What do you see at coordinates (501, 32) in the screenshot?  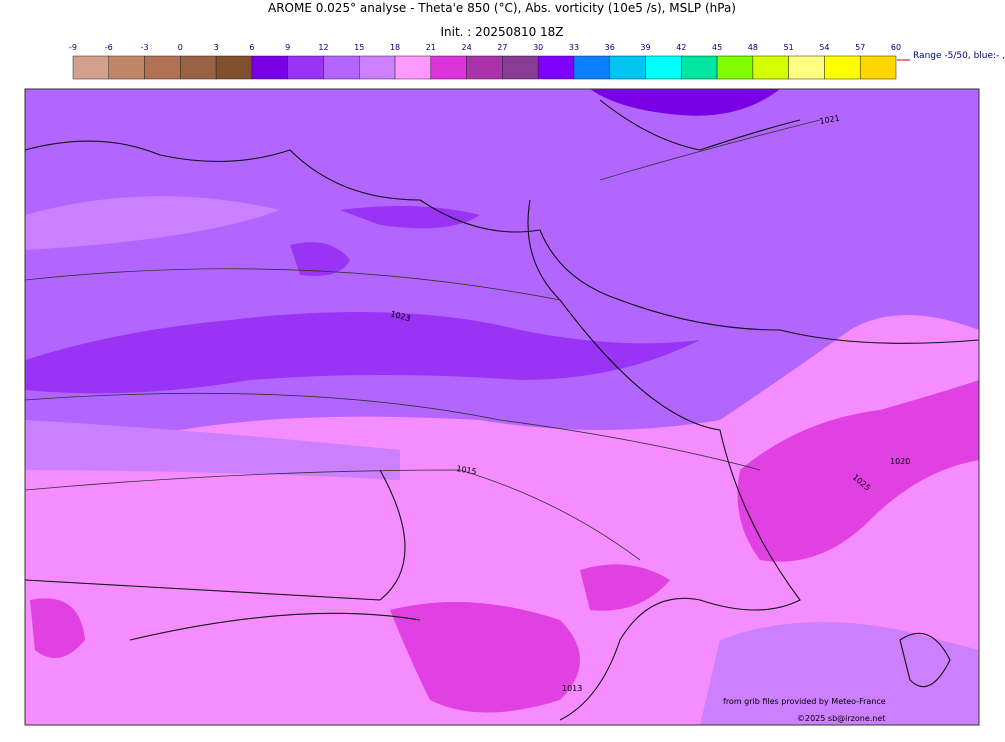 I see `subtitle: Init. : 20250810 18Z` at bounding box center [501, 32].